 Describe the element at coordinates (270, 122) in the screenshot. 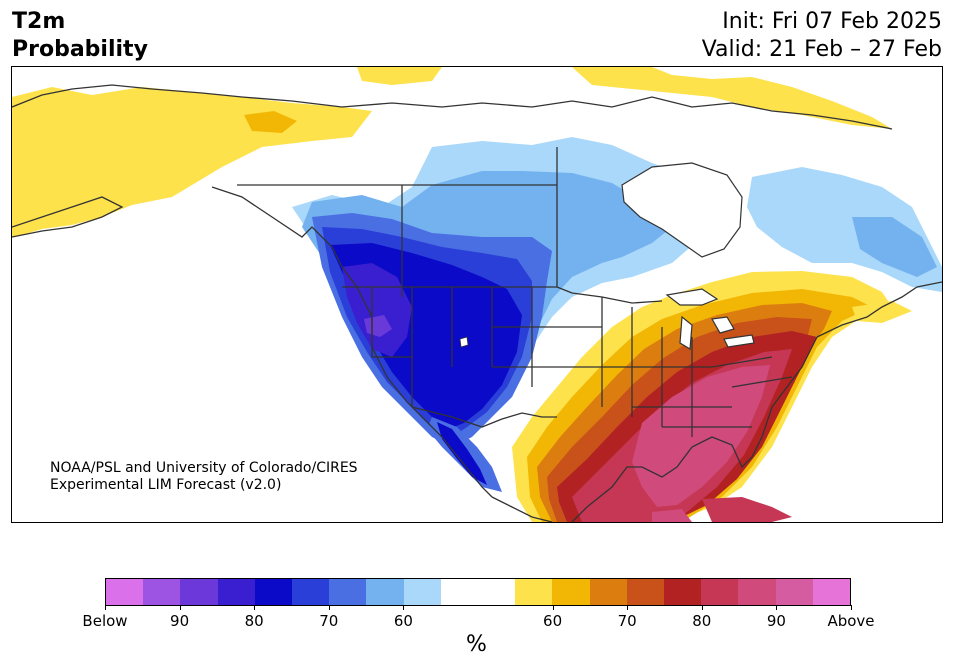

I see `alaska-core-shading` at that location.